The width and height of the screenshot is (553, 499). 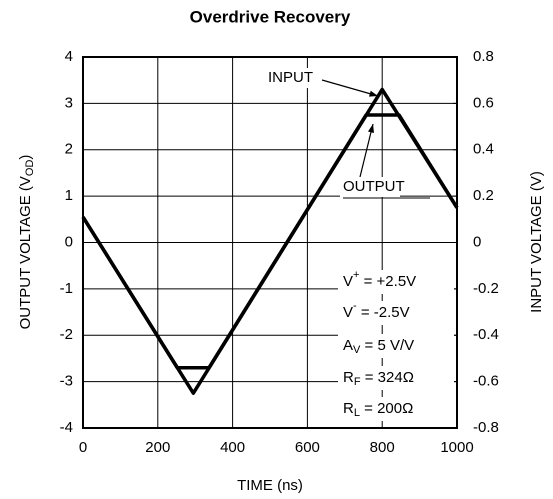 What do you see at coordinates (69, 149) in the screenshot?
I see `y-tick-label: 2` at bounding box center [69, 149].